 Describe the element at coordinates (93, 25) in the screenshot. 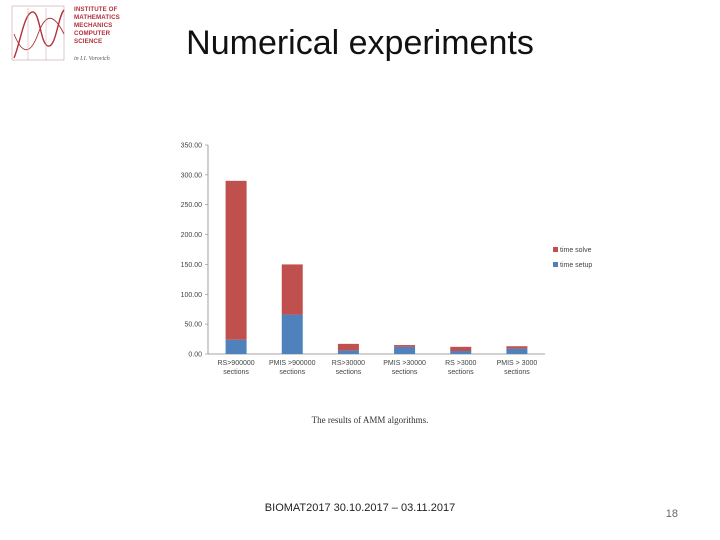

I see `logo-line: MECHANICS` at that location.